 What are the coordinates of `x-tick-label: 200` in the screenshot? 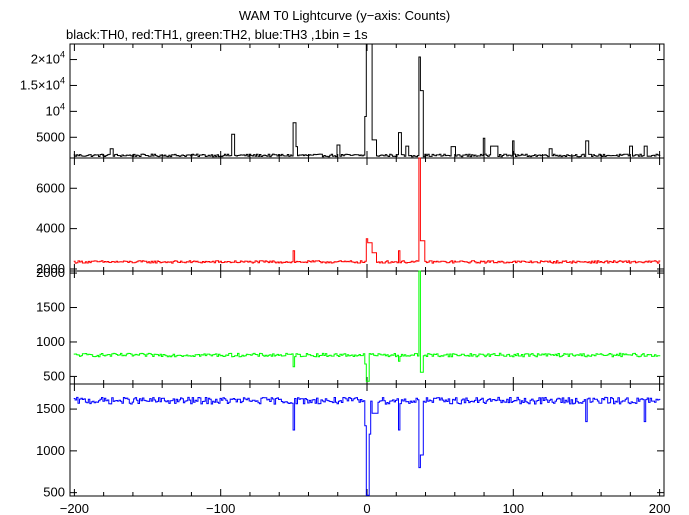 It's located at (660, 508).